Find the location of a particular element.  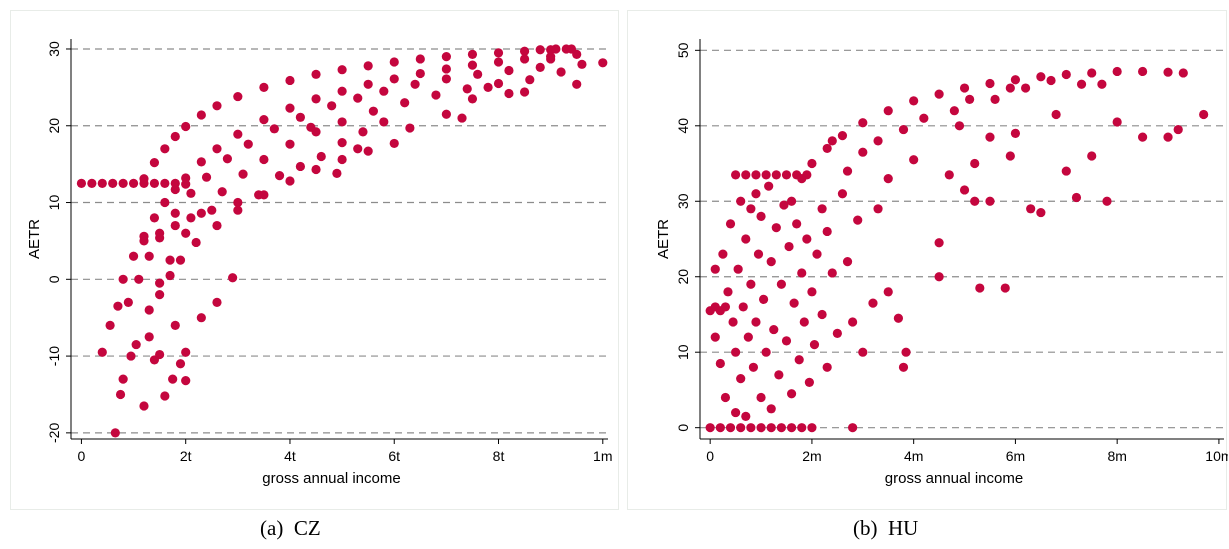

cz-y-tick-label-0: -20 is located at coordinates (54, 433).